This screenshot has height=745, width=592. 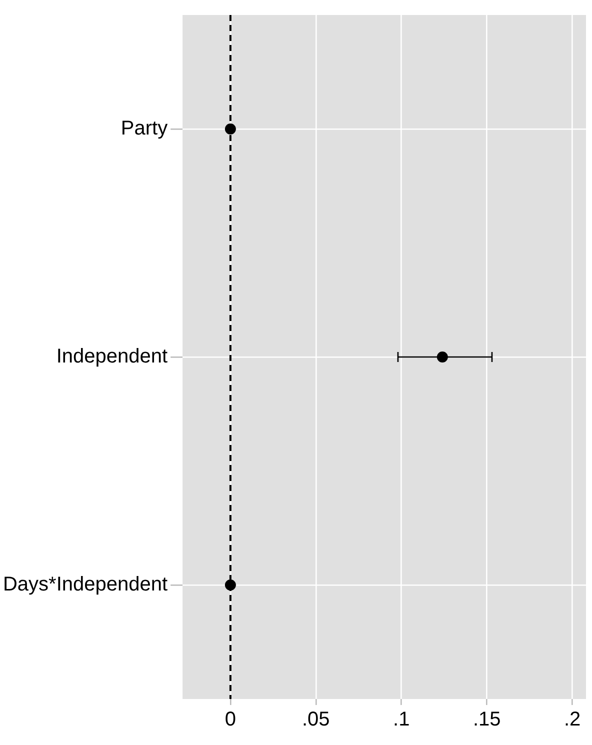 I want to click on x-tick-label: 0, so click(x=230, y=719).